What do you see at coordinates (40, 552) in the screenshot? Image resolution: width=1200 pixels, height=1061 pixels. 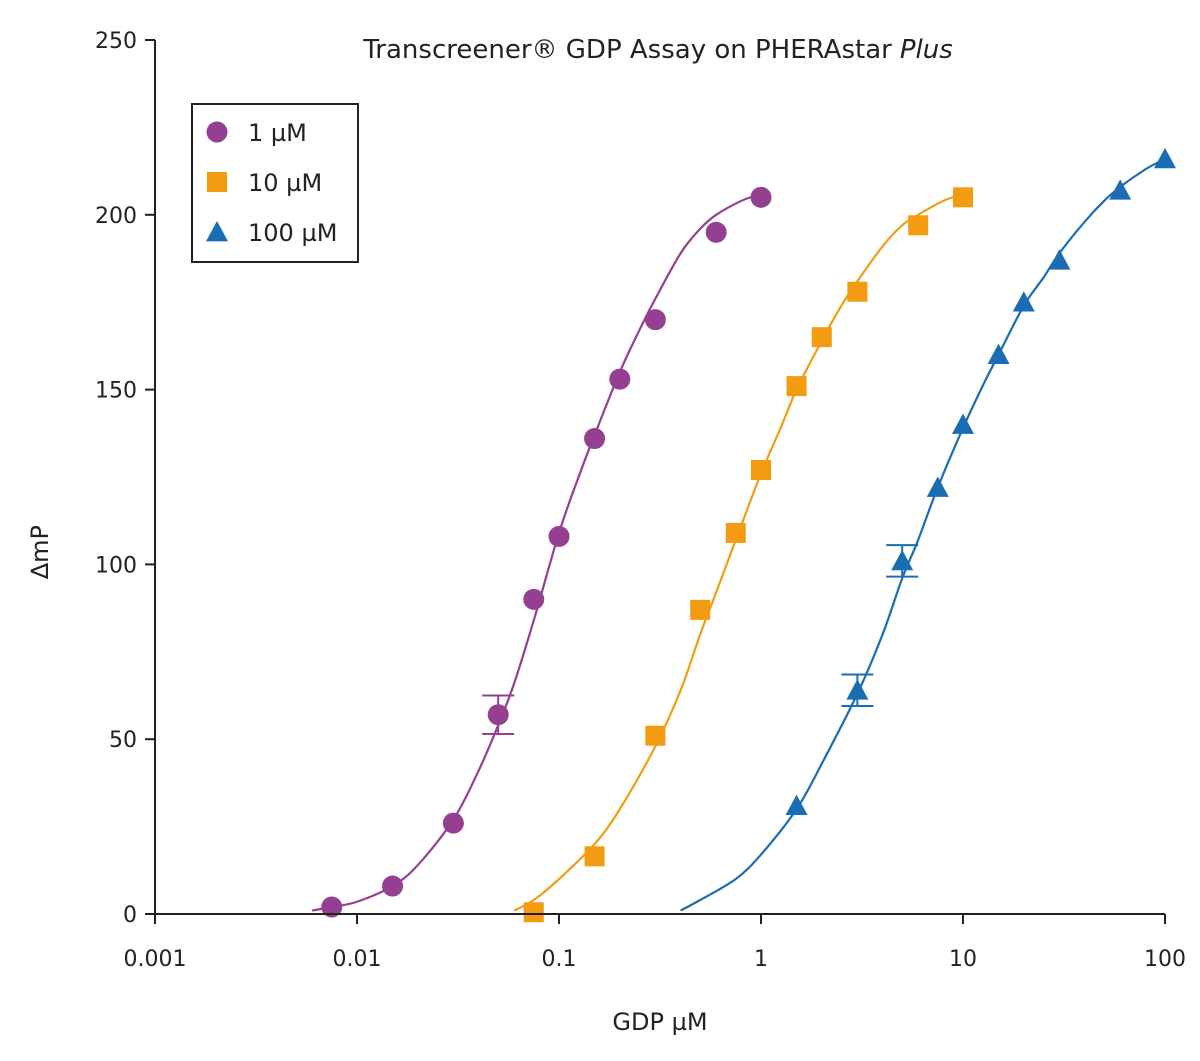 I see `y-axis-title: ∆mP` at bounding box center [40, 552].